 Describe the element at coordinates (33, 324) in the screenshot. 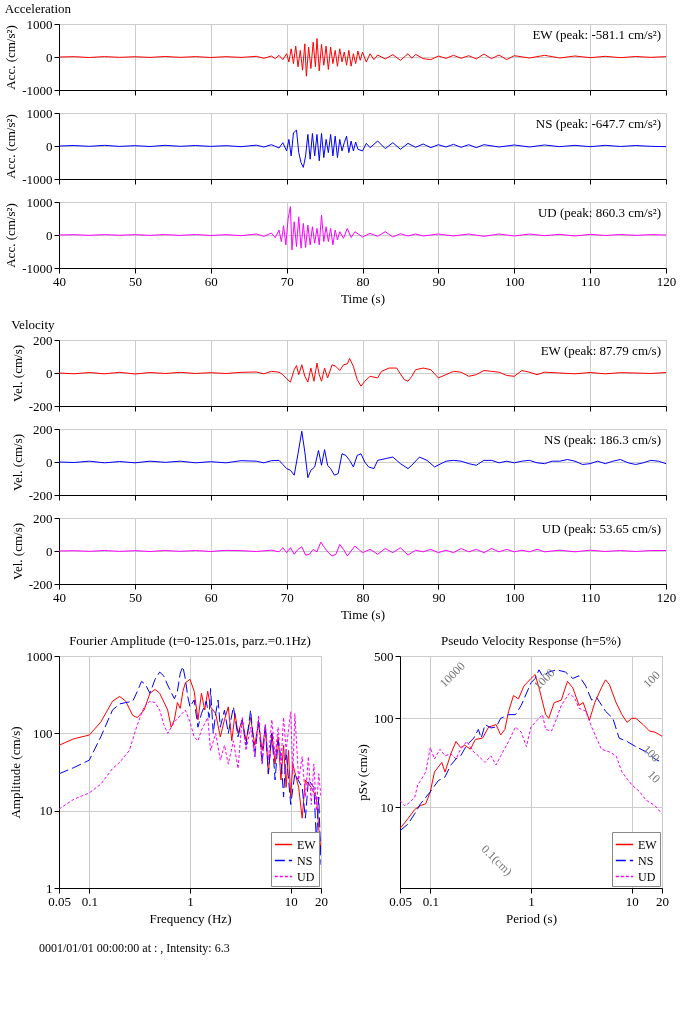

I see `chart-title: Velocity` at that location.